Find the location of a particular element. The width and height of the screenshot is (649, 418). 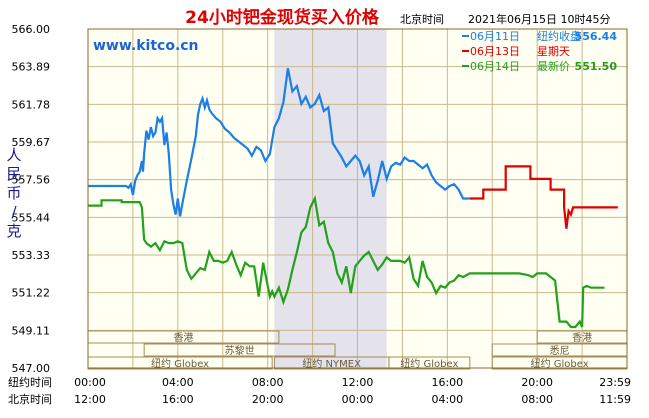

session-label: 苏黎世 is located at coordinates (240, 350).